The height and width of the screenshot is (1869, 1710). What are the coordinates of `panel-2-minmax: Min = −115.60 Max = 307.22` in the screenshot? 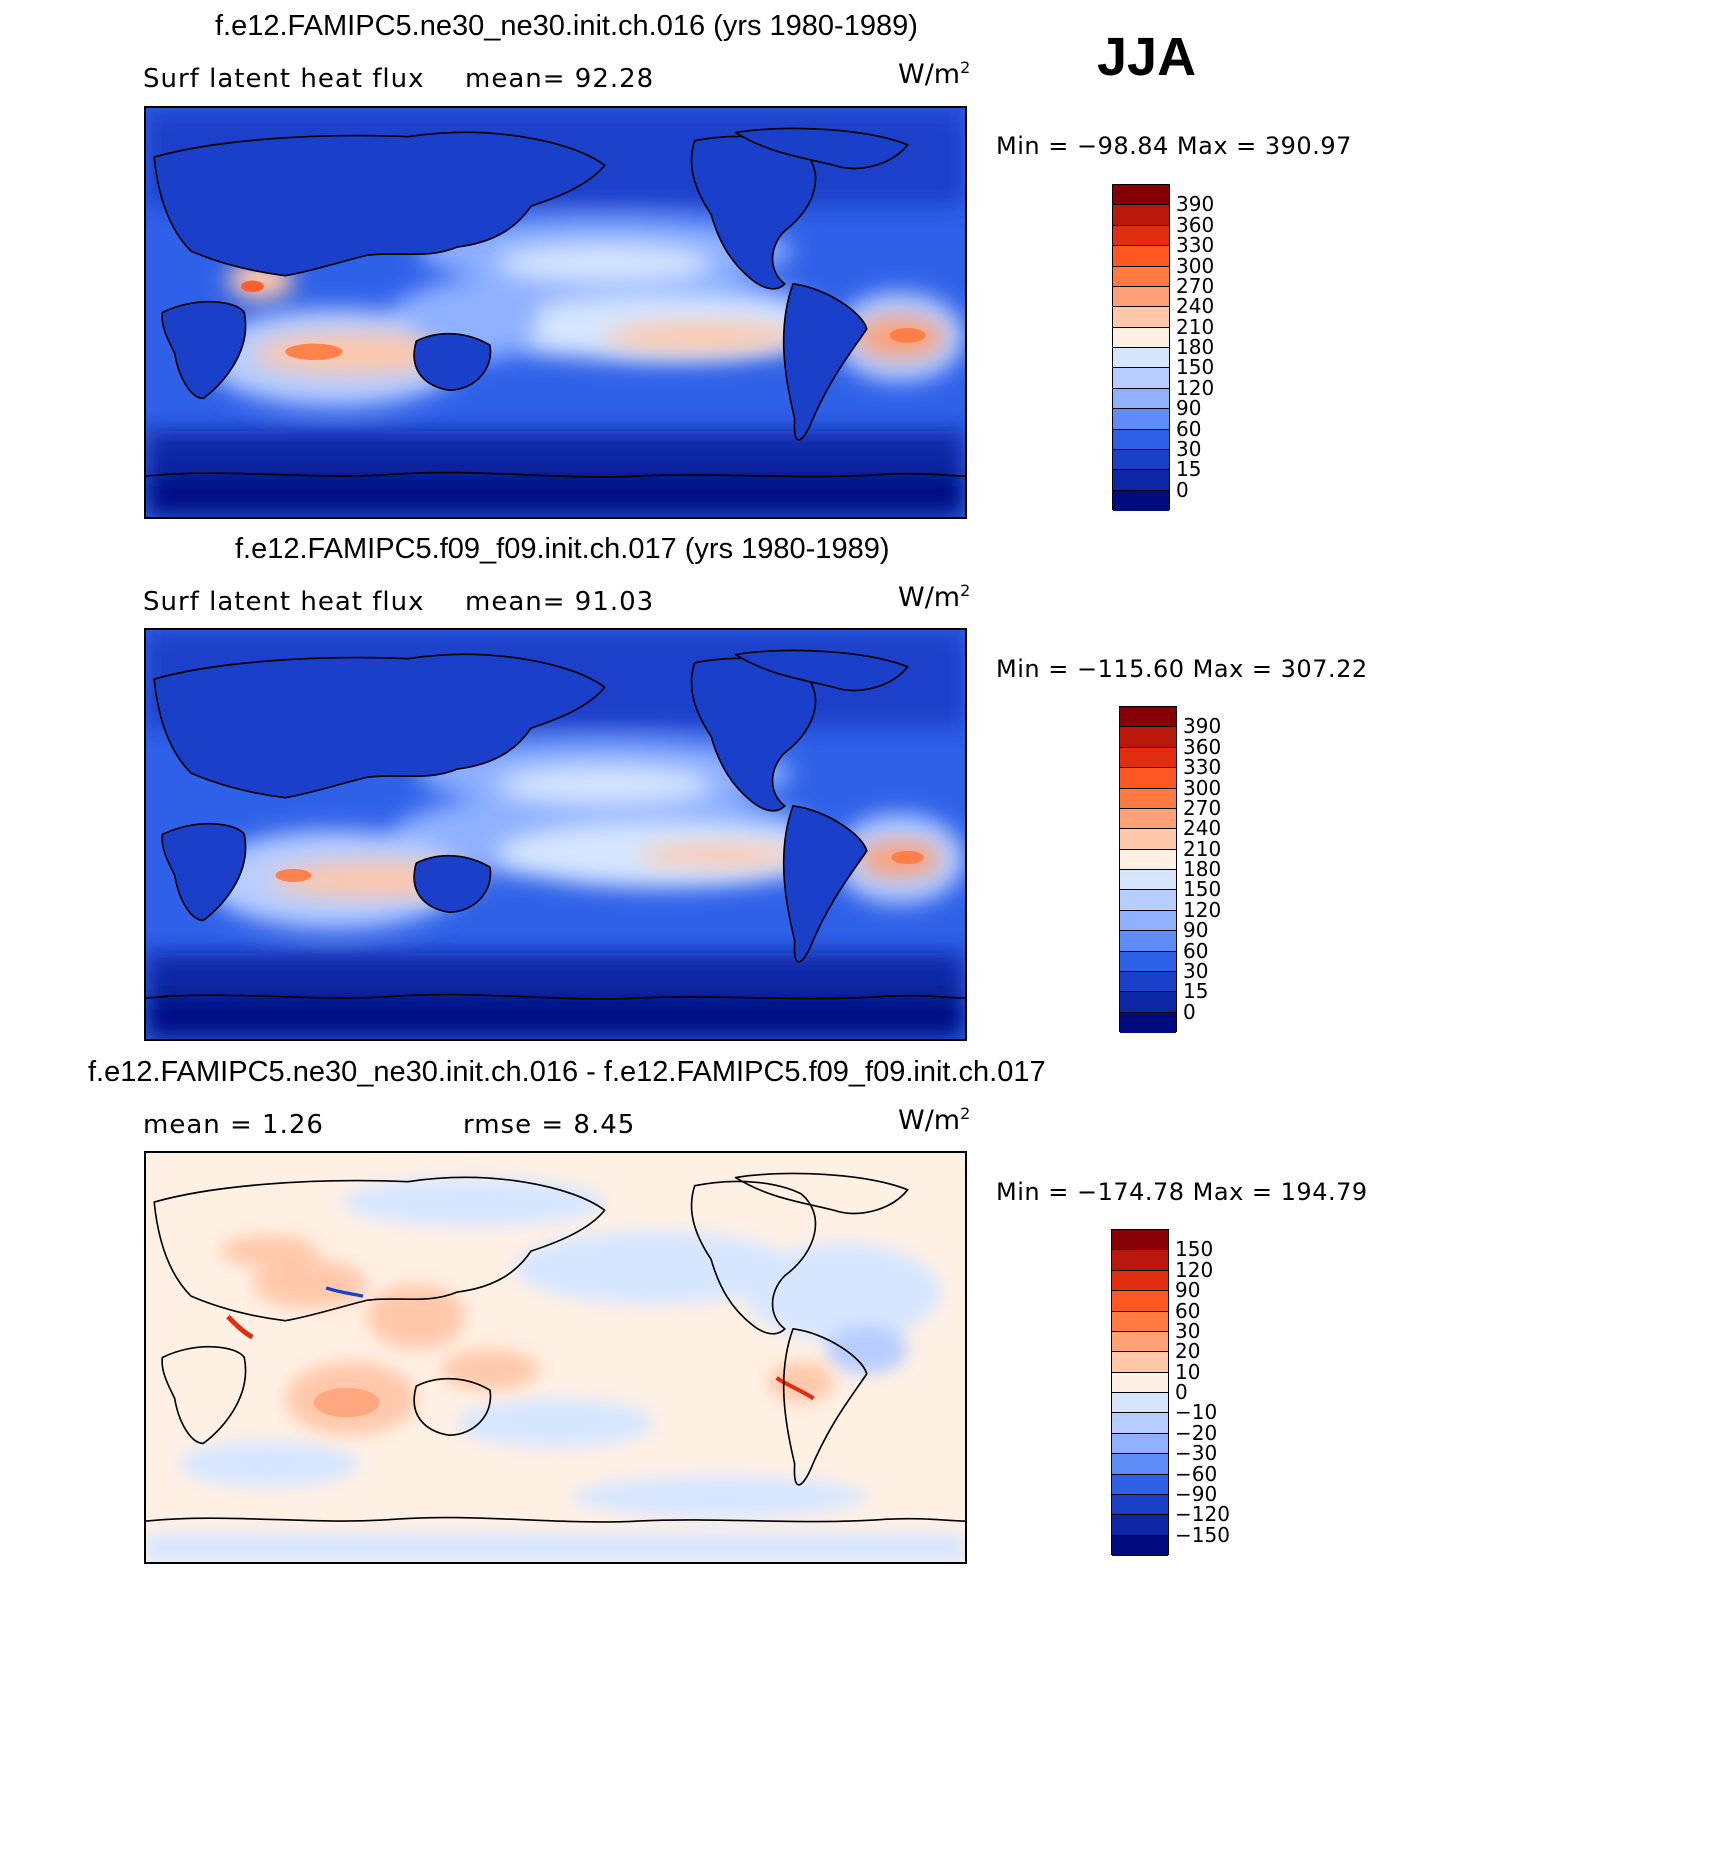 It's located at (1182, 669).